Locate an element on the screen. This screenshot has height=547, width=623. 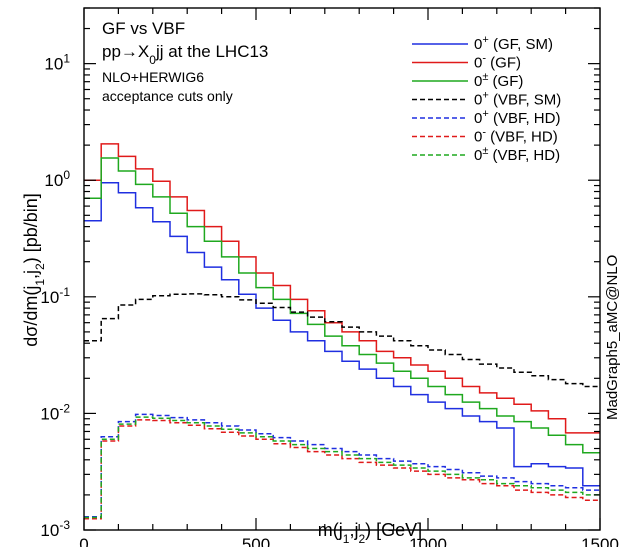
annotation-generator: NLO+HERWIG6 is located at coordinates (153, 77).